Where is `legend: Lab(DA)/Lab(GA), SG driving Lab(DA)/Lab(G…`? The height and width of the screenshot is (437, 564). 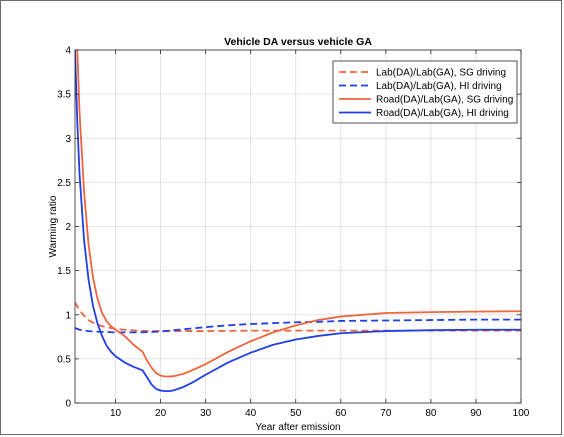
legend: Lab(DA)/Lab(GA), SG driving Lab(DA)/Lab(G… is located at coordinates (425, 92).